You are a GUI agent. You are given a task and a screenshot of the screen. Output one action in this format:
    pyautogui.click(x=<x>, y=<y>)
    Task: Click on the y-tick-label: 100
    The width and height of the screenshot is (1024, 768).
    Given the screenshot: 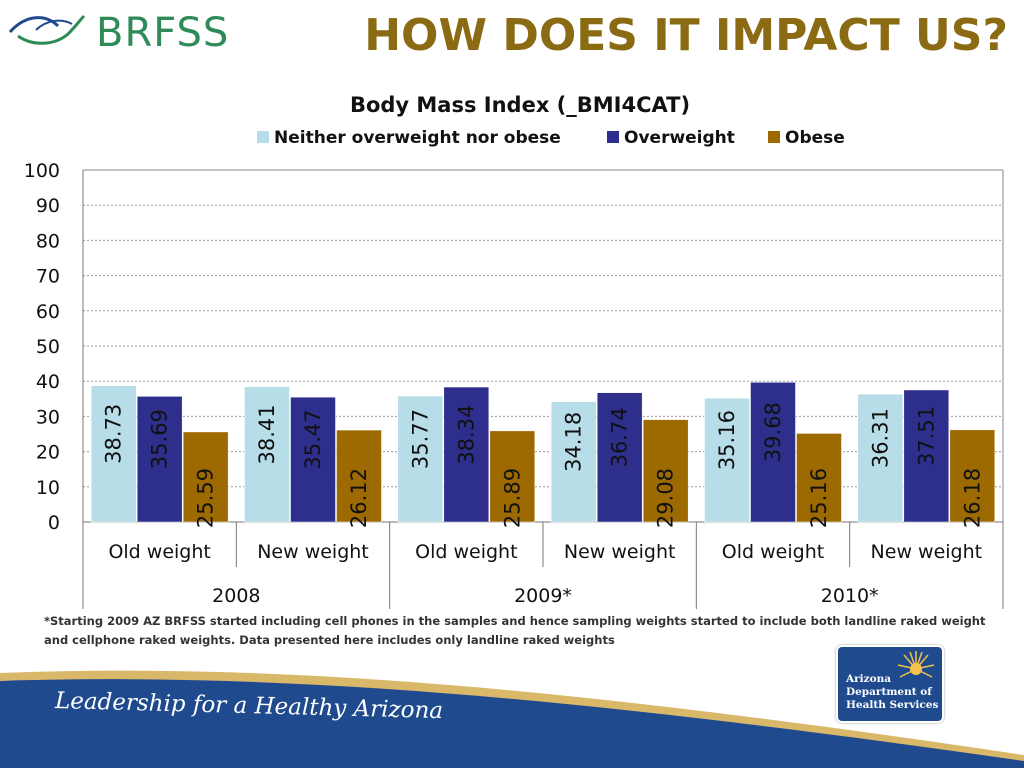 What is the action you would take?
    pyautogui.click(x=42, y=171)
    